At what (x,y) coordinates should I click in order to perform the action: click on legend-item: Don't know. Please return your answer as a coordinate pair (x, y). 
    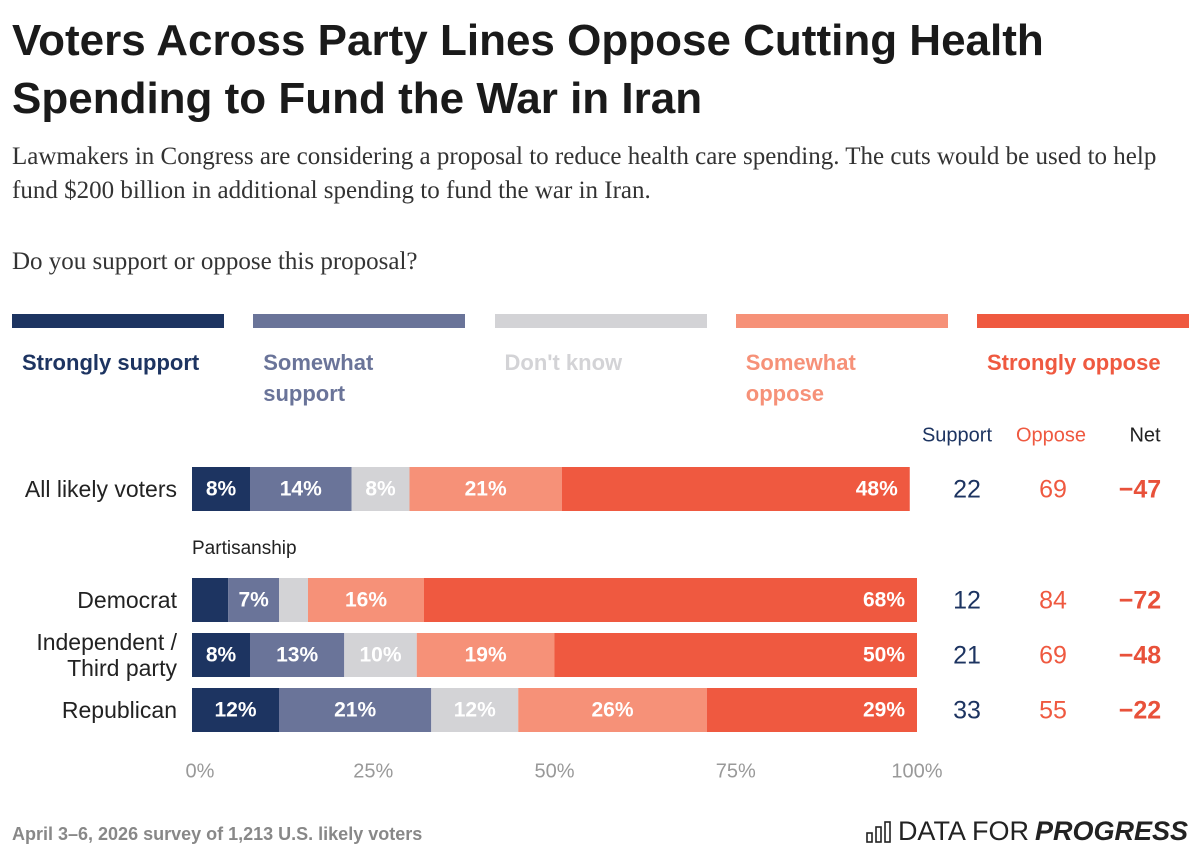
    Looking at the image, I should click on (600, 361).